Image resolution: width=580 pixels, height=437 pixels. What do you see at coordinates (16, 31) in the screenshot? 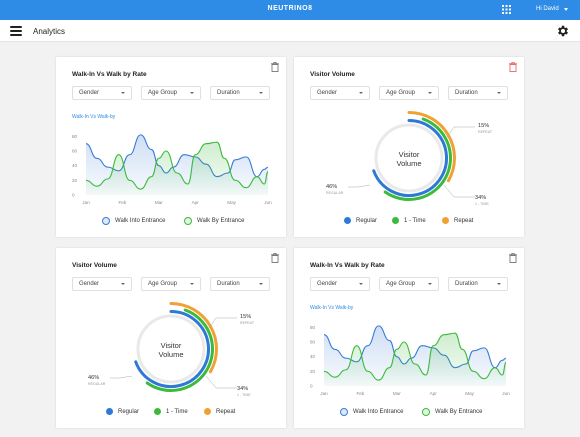
I see `hamburger-menu-icon` at bounding box center [16, 31].